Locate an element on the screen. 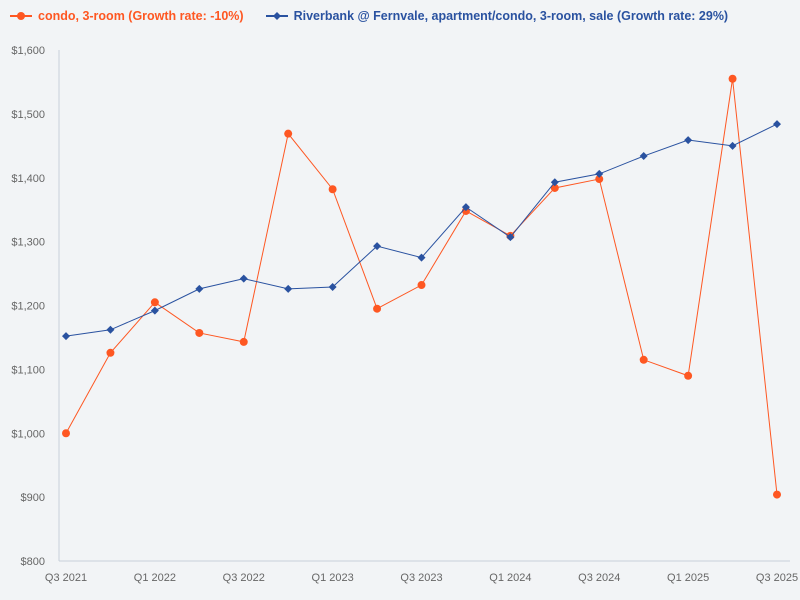  x-tick-label: Q3 2025 is located at coordinates (777, 578).